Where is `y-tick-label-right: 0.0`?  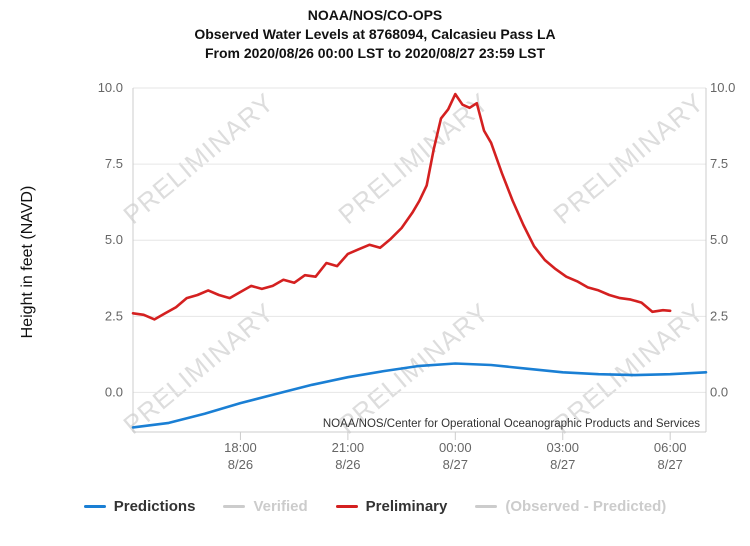
y-tick-label-right: 0.0 is located at coordinates (719, 391).